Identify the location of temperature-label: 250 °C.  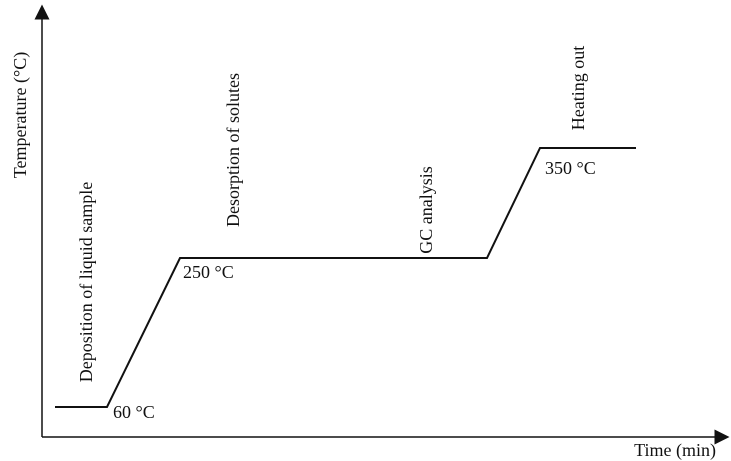
(208, 272).